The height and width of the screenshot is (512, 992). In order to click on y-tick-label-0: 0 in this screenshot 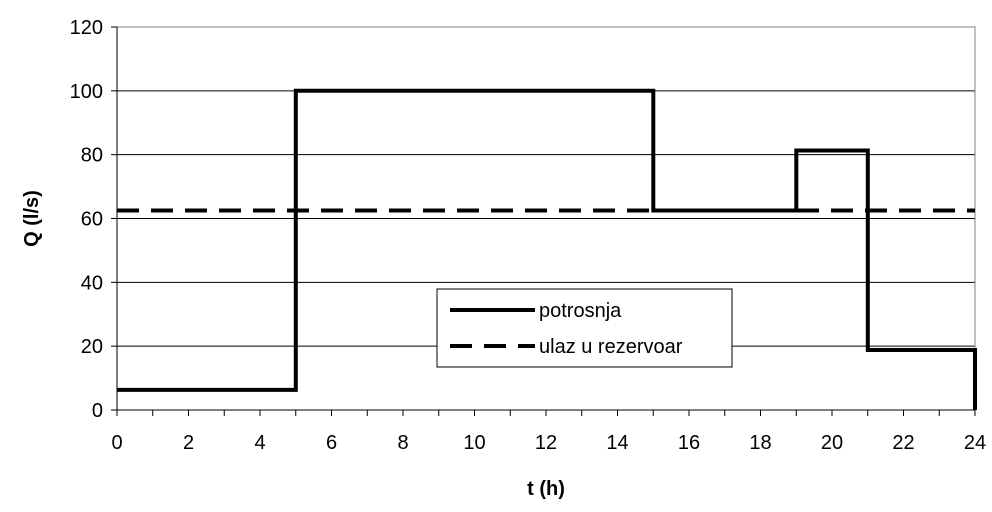, I will do `click(97, 411)`.